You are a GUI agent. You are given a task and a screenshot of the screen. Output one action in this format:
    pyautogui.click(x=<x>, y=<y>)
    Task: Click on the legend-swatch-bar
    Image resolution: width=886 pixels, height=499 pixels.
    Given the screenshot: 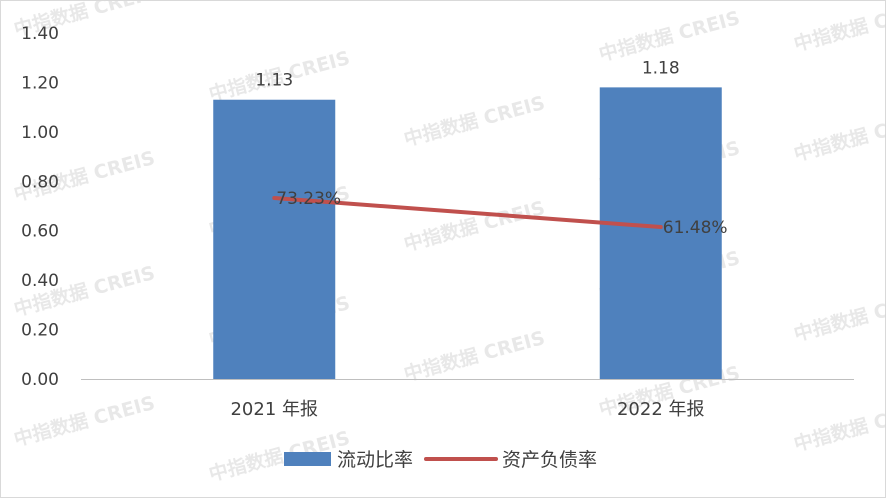 What is the action you would take?
    pyautogui.click(x=307, y=459)
    